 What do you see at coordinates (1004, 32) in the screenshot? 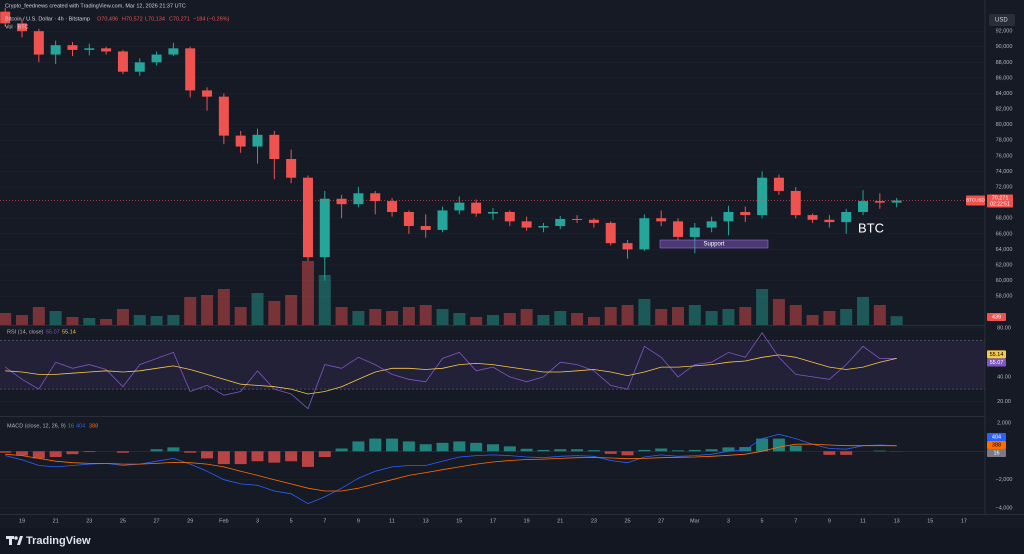
I see `y-tick-label: 92,000` at bounding box center [1004, 32].